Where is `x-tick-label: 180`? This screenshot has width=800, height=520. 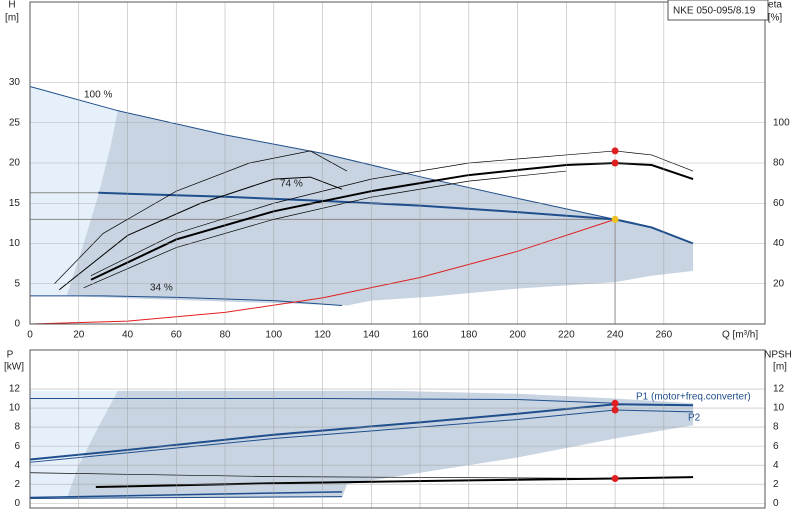 x-tick-label: 180 is located at coordinates (468, 335).